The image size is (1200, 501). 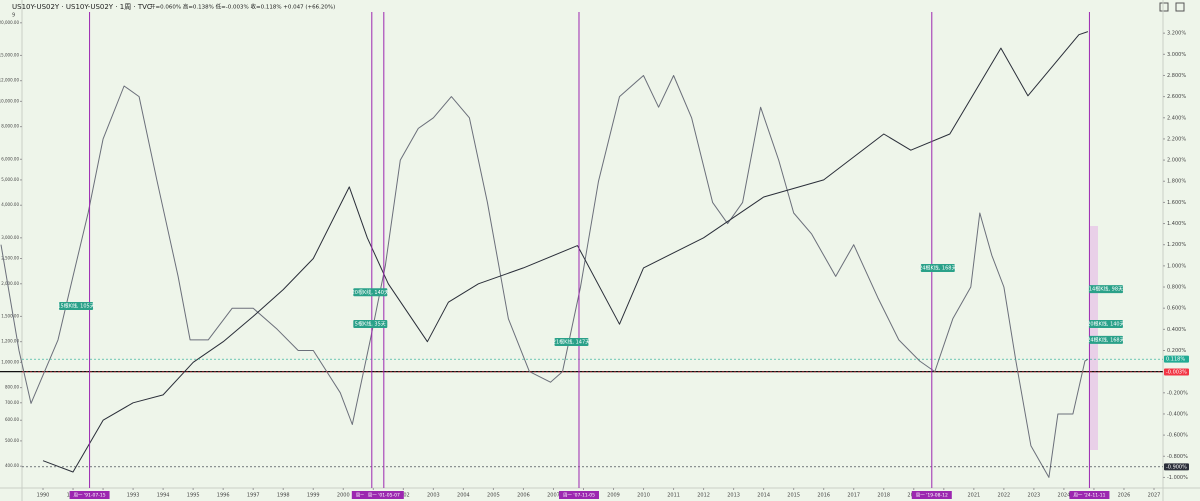 I want to click on callout-text: 14根K线, 98天, so click(x=1106, y=289).